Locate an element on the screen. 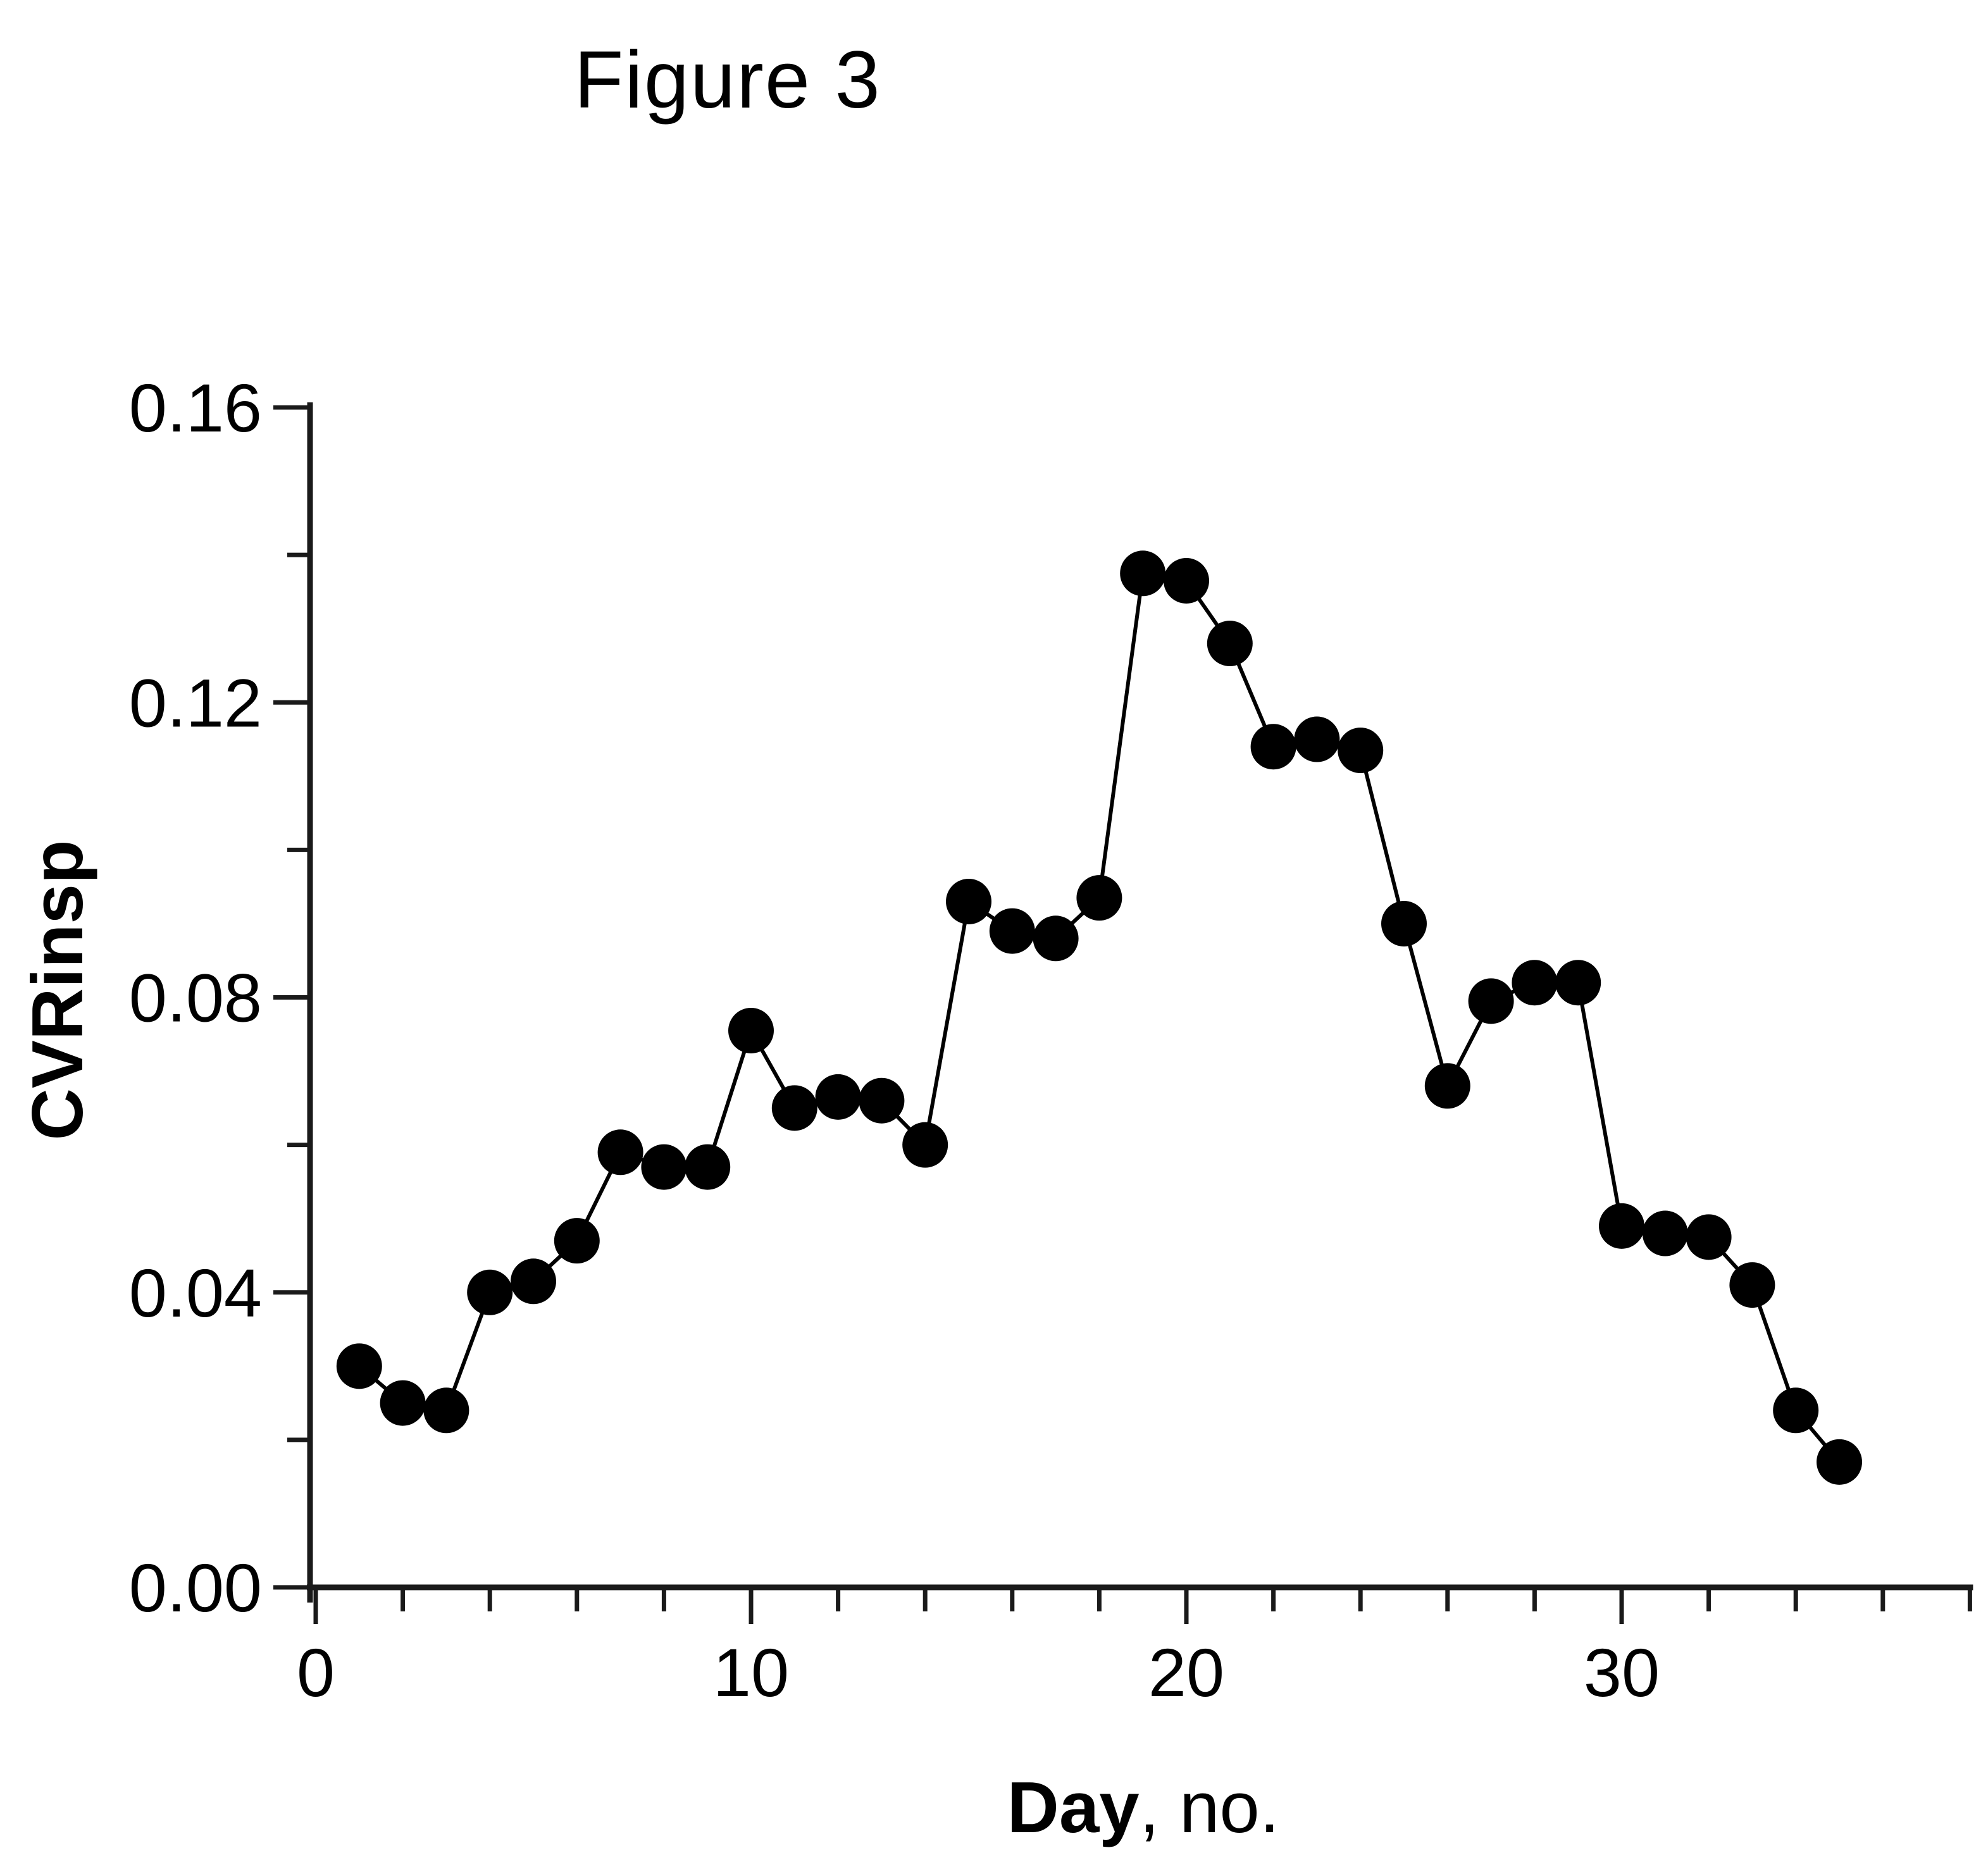 The image size is (1988, 1867). x-axis-label: Day, no. is located at coordinates (1143, 1808).